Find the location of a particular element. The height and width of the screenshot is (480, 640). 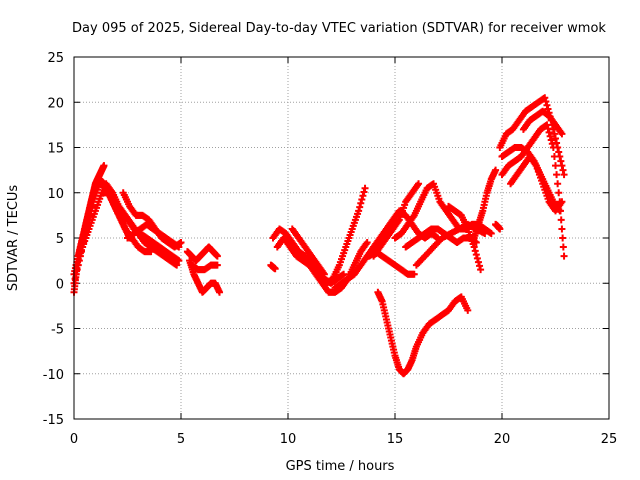

x-tick-label: 0 is located at coordinates (74, 439).